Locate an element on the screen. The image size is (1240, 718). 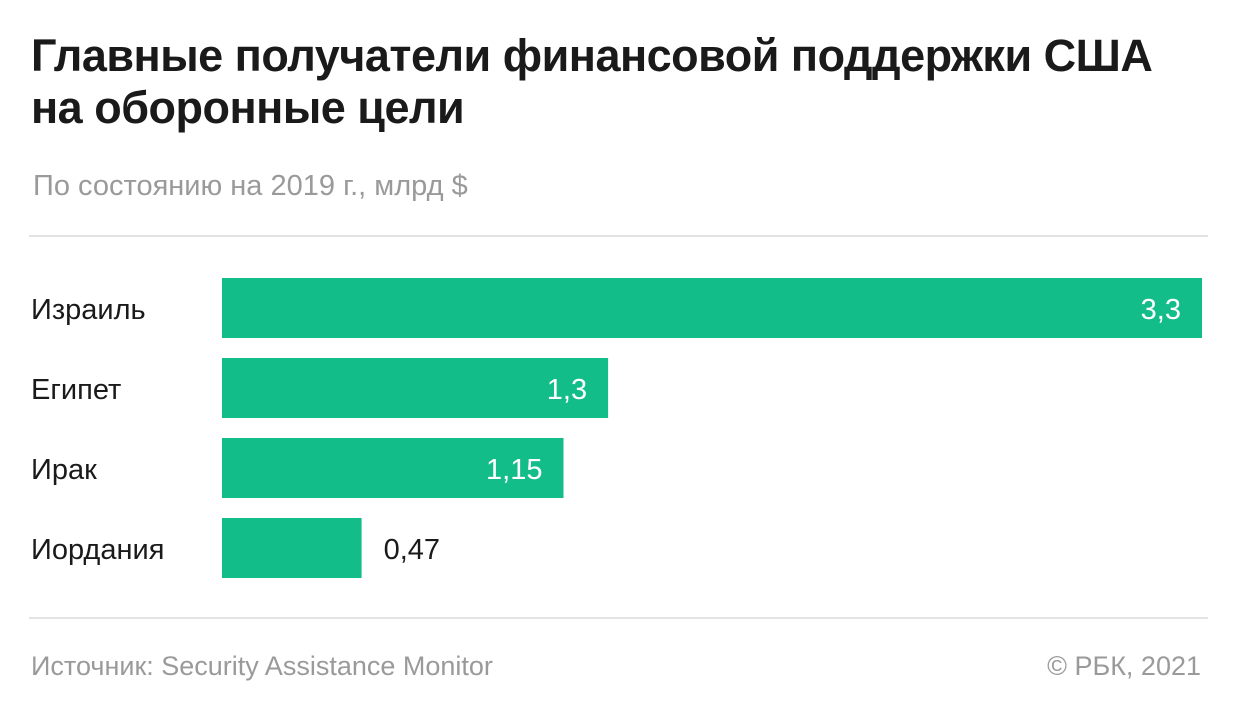
copyright-note: © РБК, 2021 is located at coordinates (1124, 666).